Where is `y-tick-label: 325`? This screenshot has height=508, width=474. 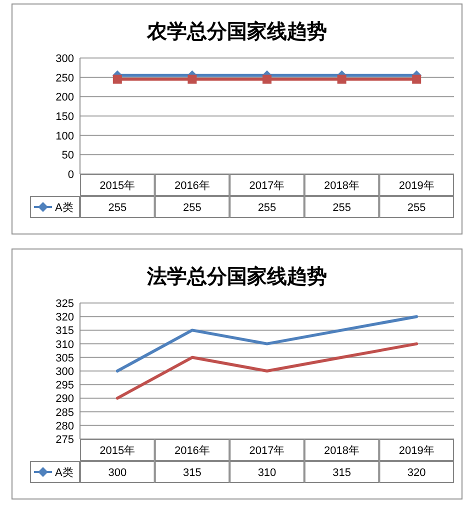
y-tick-label: 325 is located at coordinates (65, 304).